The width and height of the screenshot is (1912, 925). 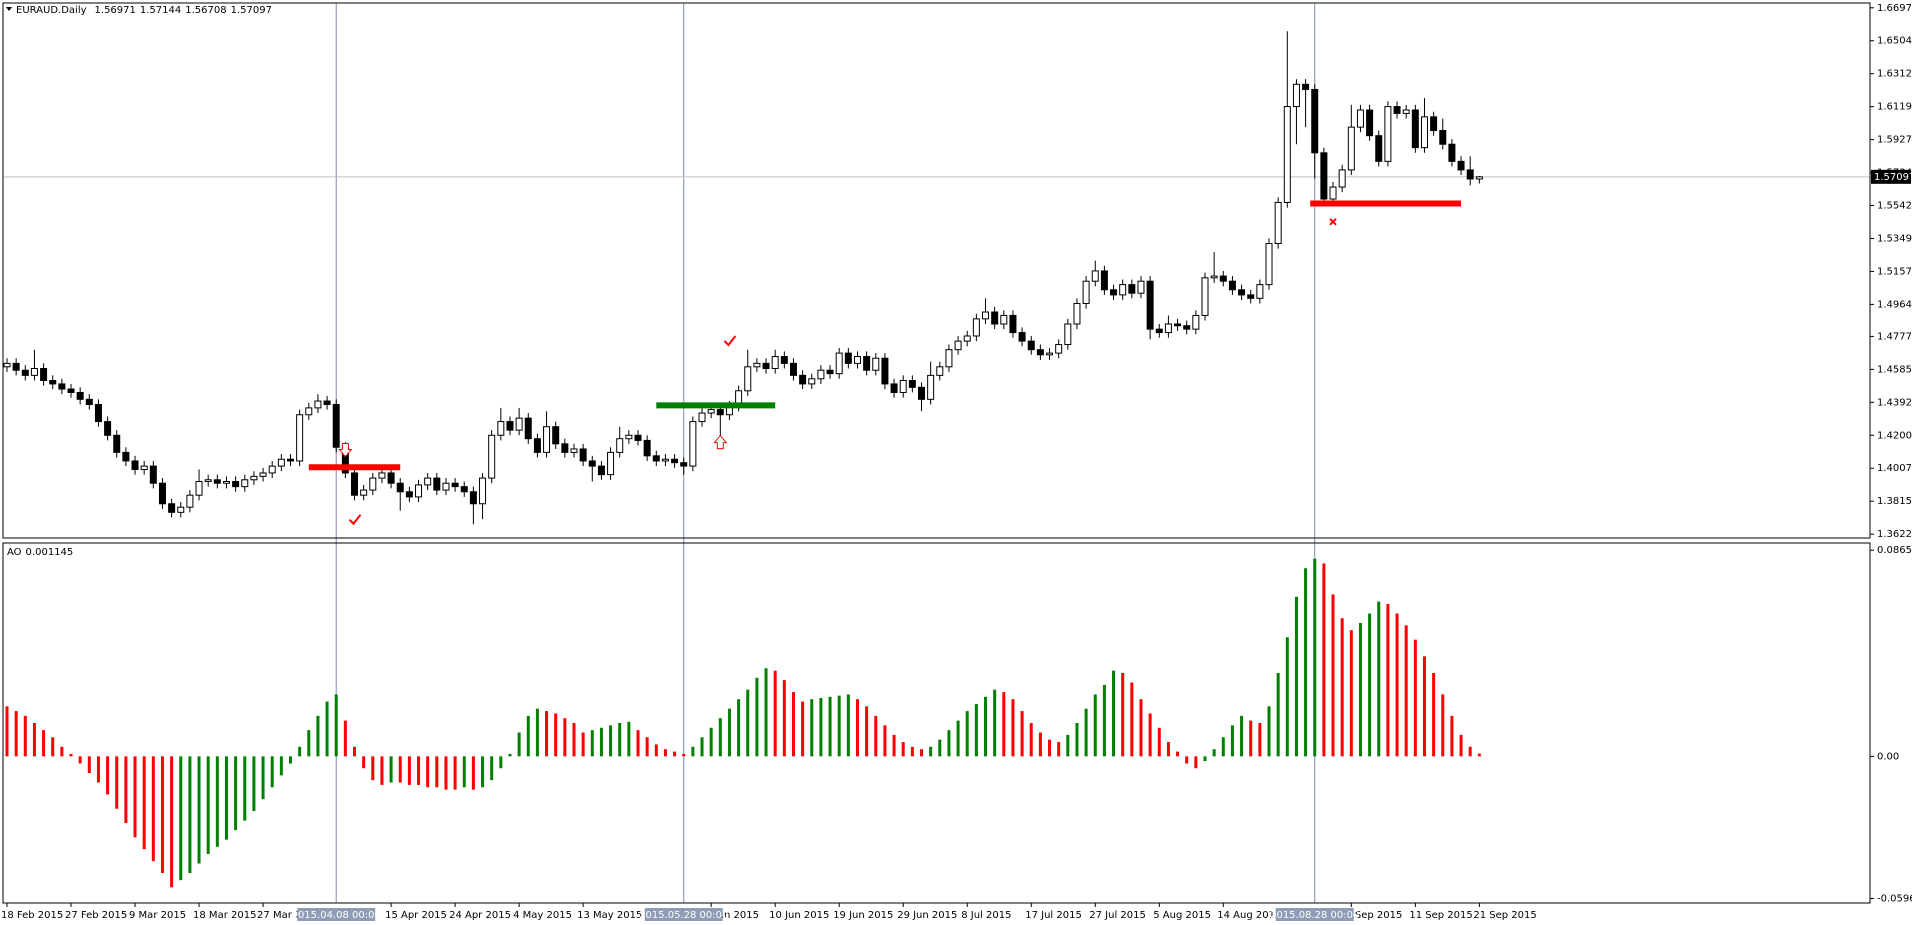 What do you see at coordinates (160, 10) in the screenshot?
I see `high-value: 1.57144` at bounding box center [160, 10].